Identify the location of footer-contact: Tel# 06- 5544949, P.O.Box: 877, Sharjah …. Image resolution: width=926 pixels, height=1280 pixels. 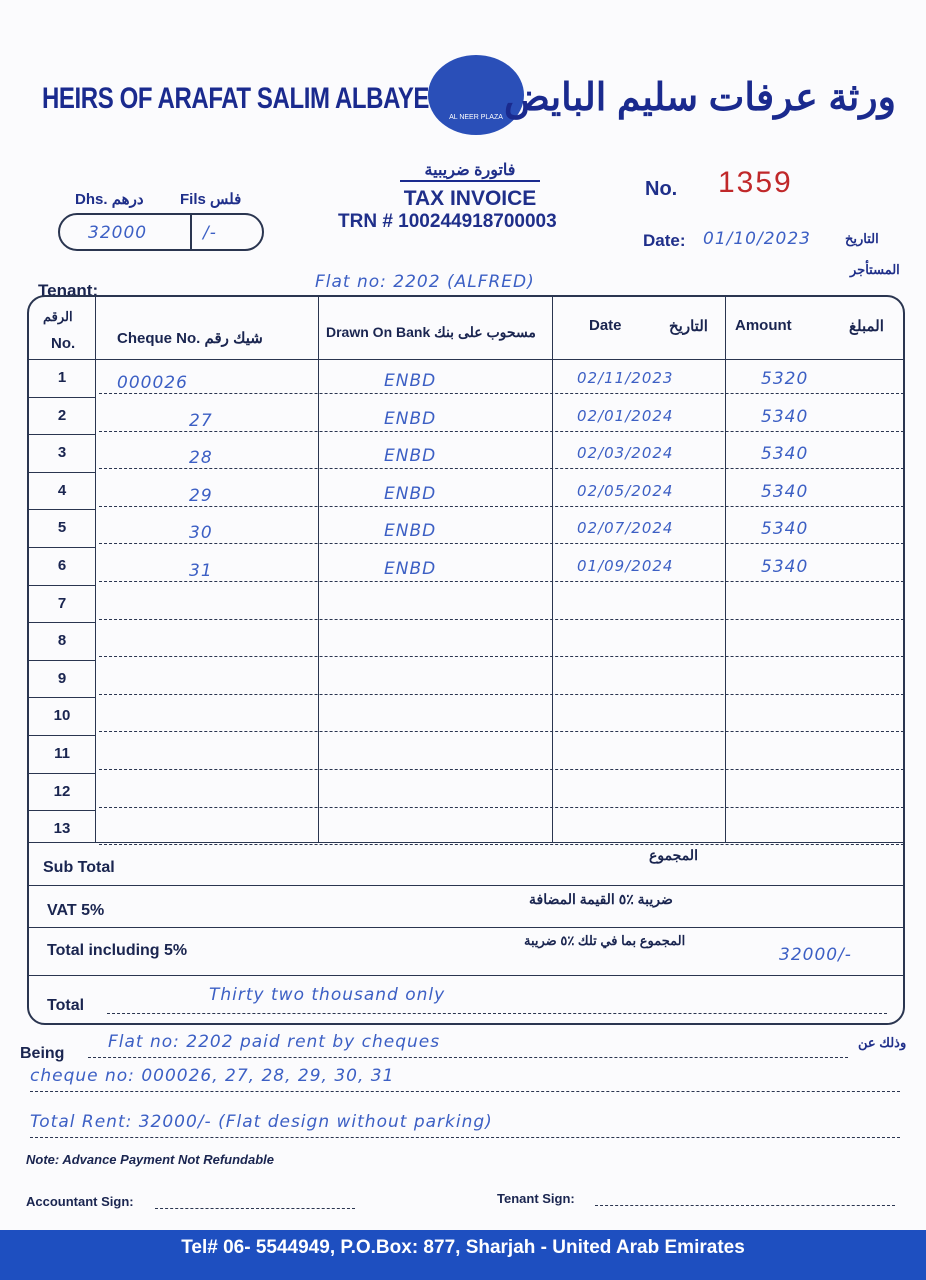
(463, 1255).